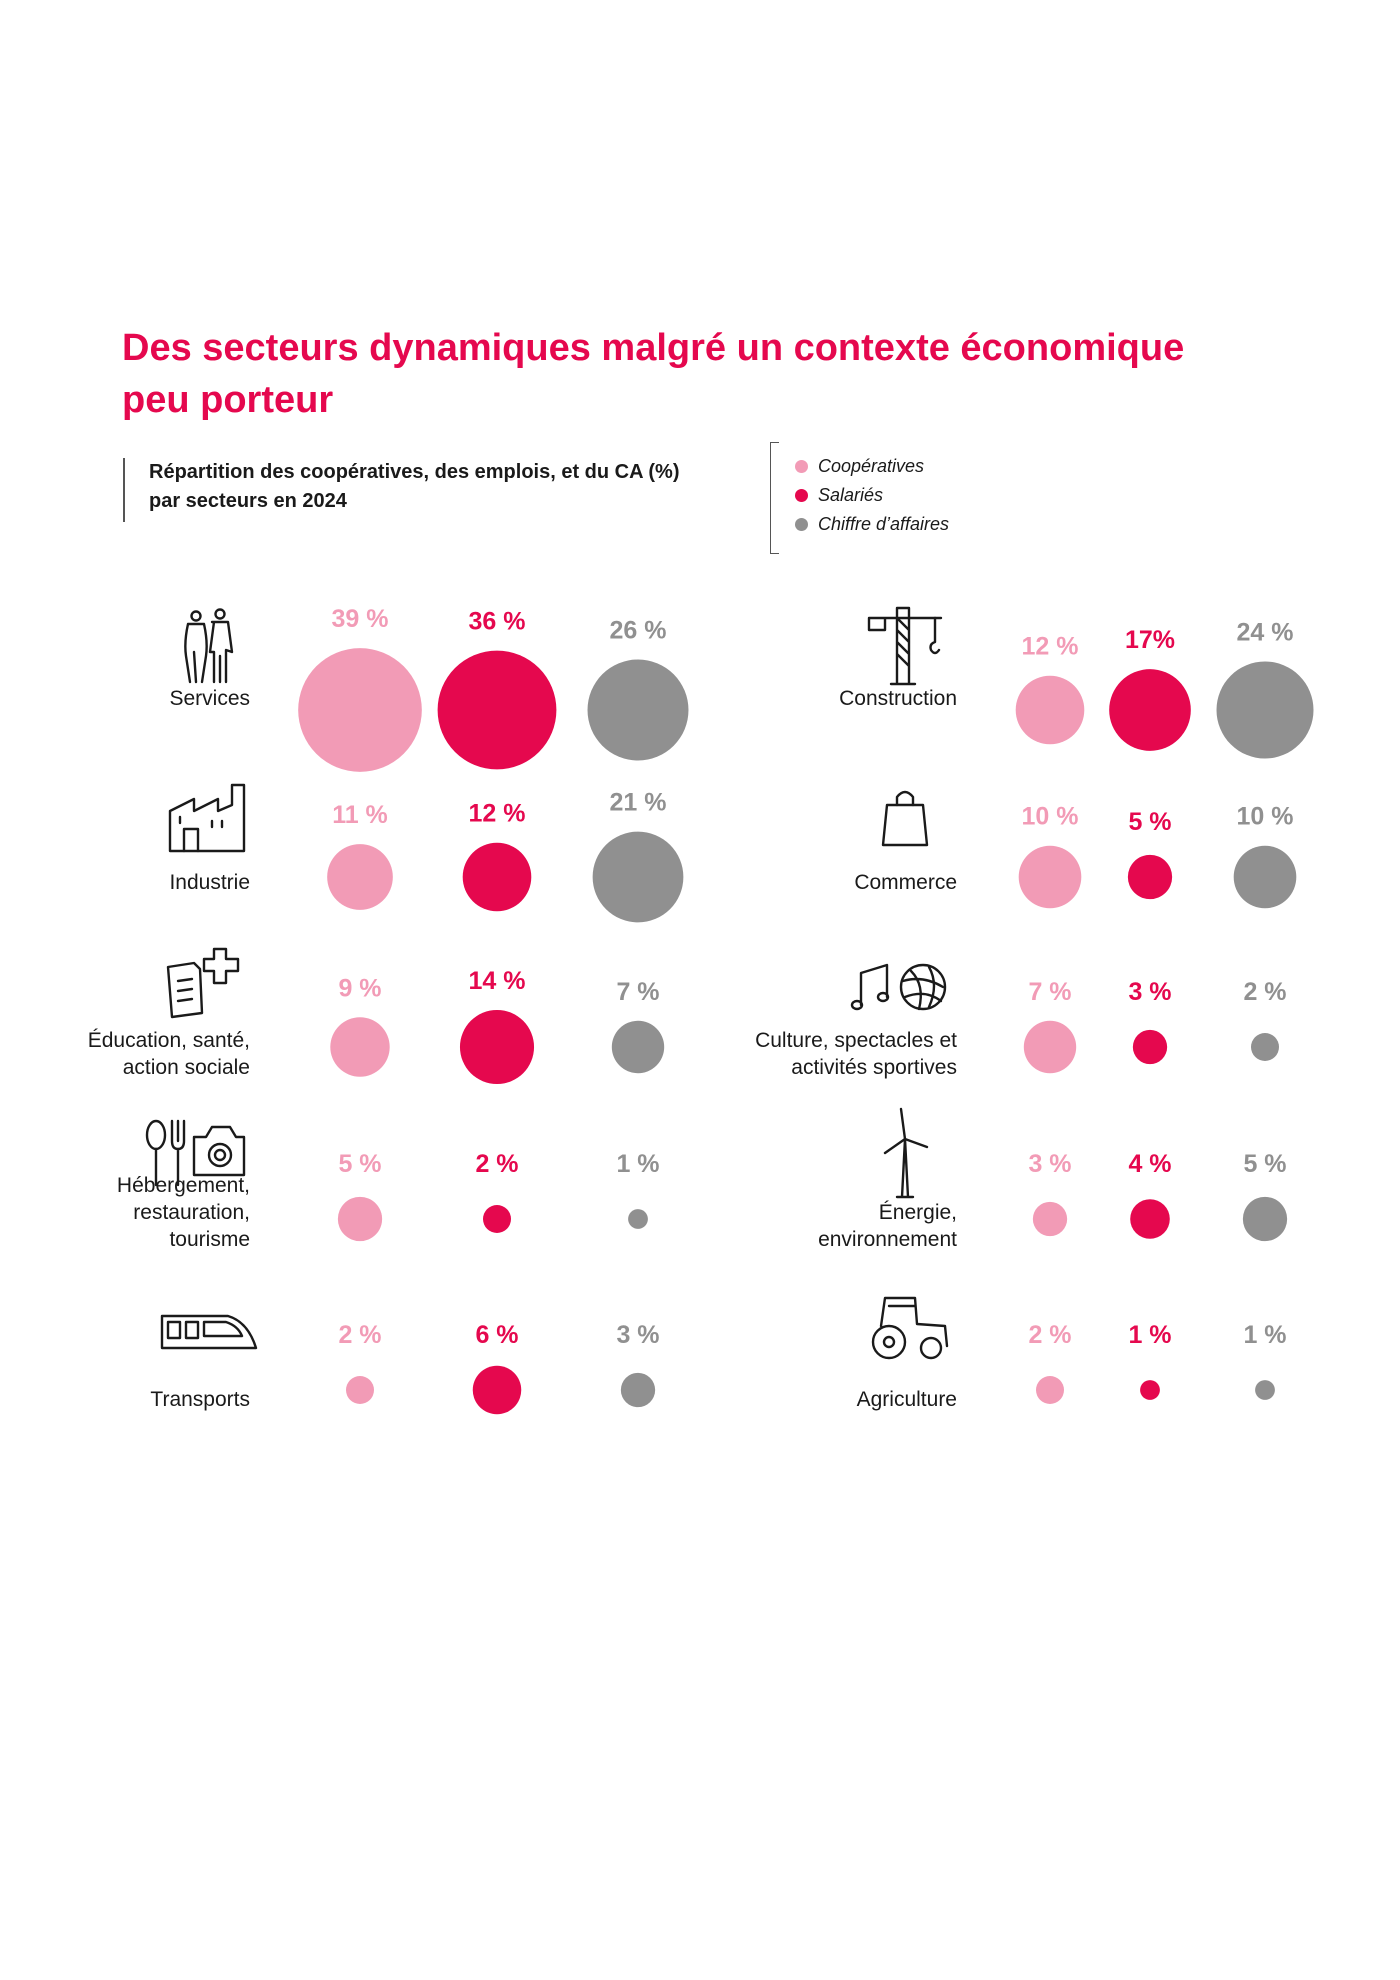 The height and width of the screenshot is (1980, 1400). I want to click on value-label-education-sante-action-sociale-salaries: 14 %, so click(497, 981).